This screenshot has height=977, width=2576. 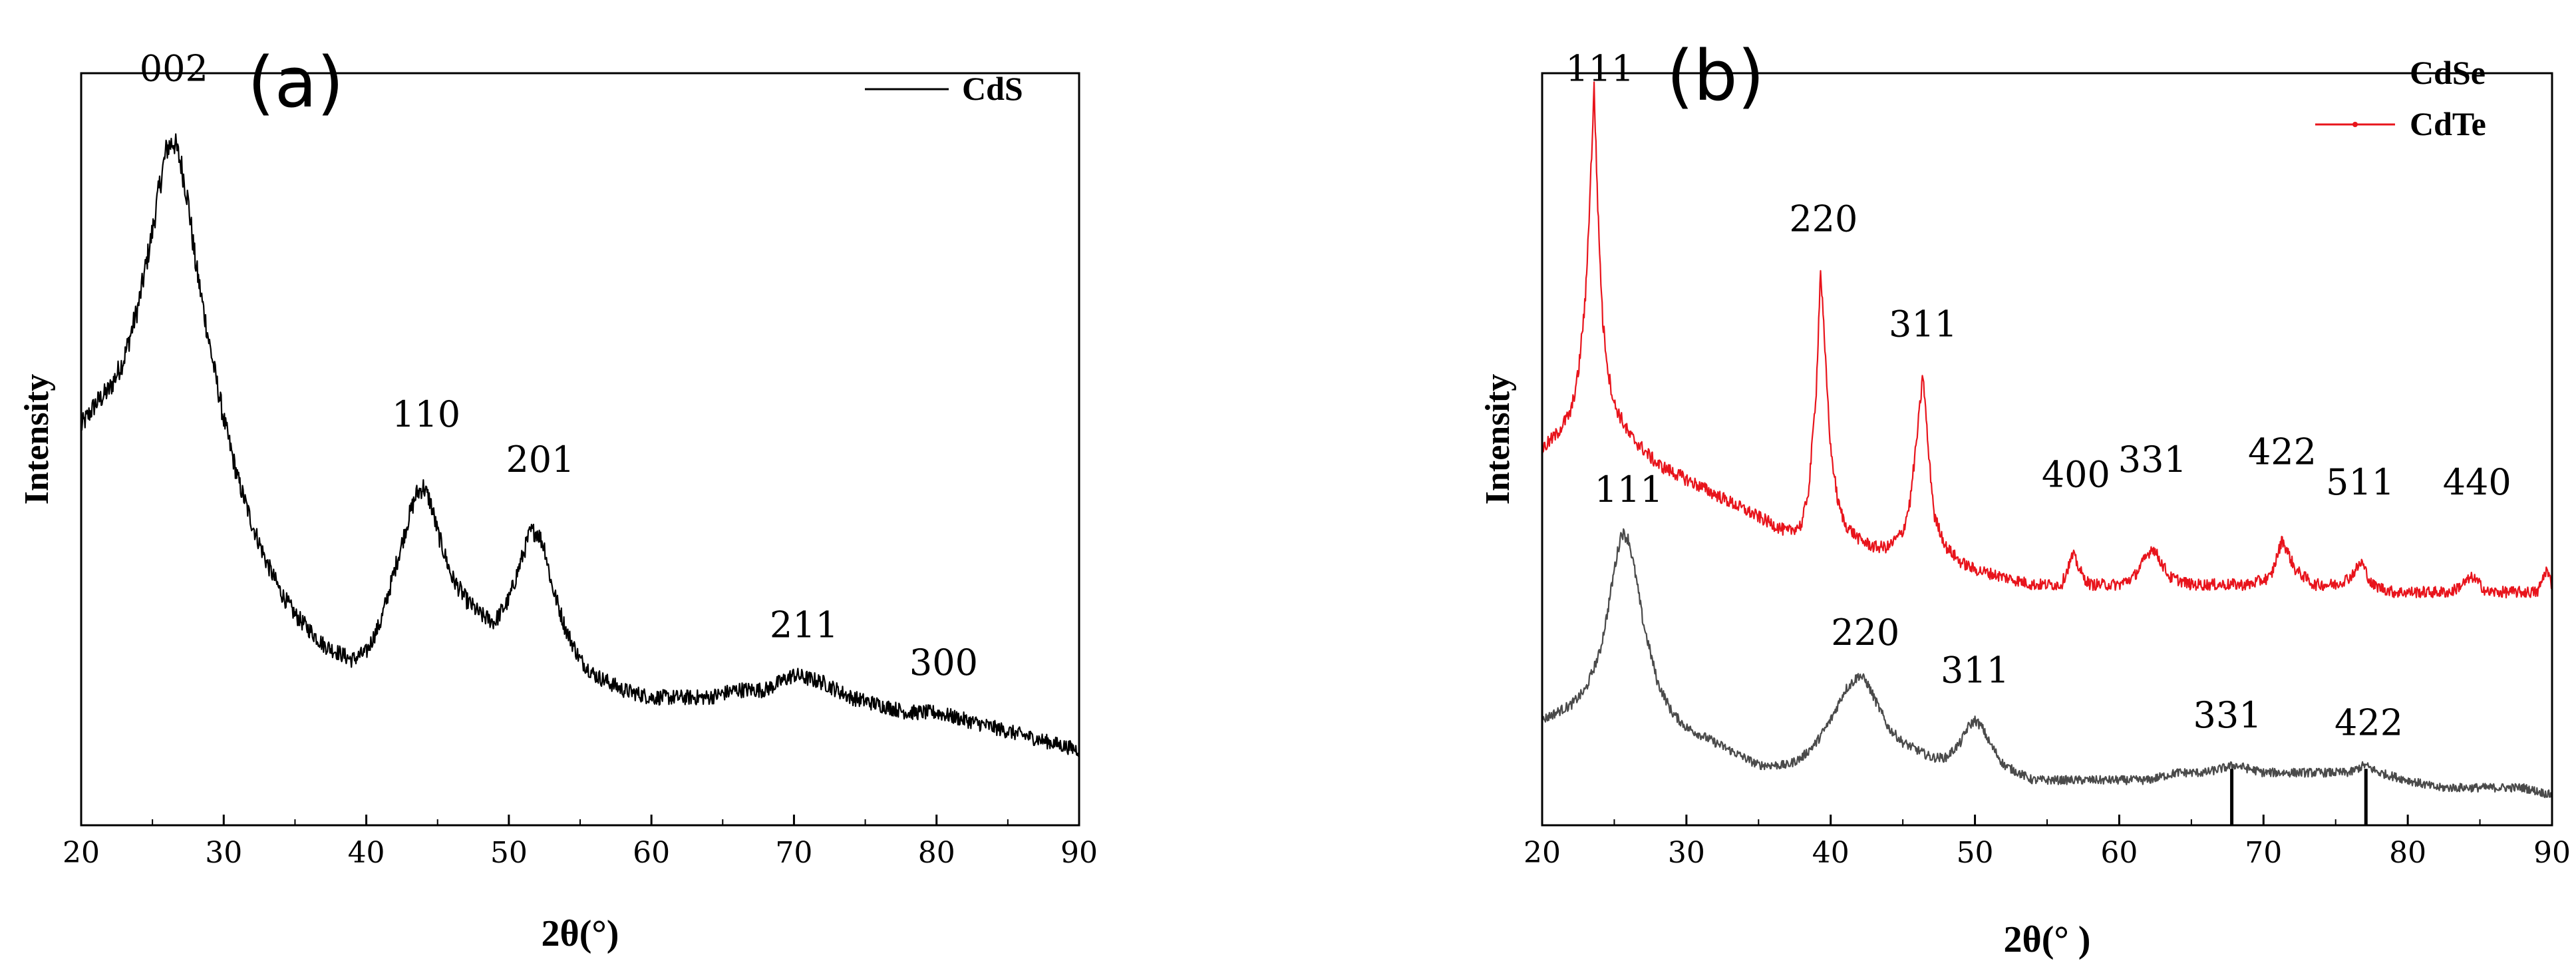 What do you see at coordinates (37, 439) in the screenshot?
I see `panel-a-y-axis-title: Intensity` at bounding box center [37, 439].